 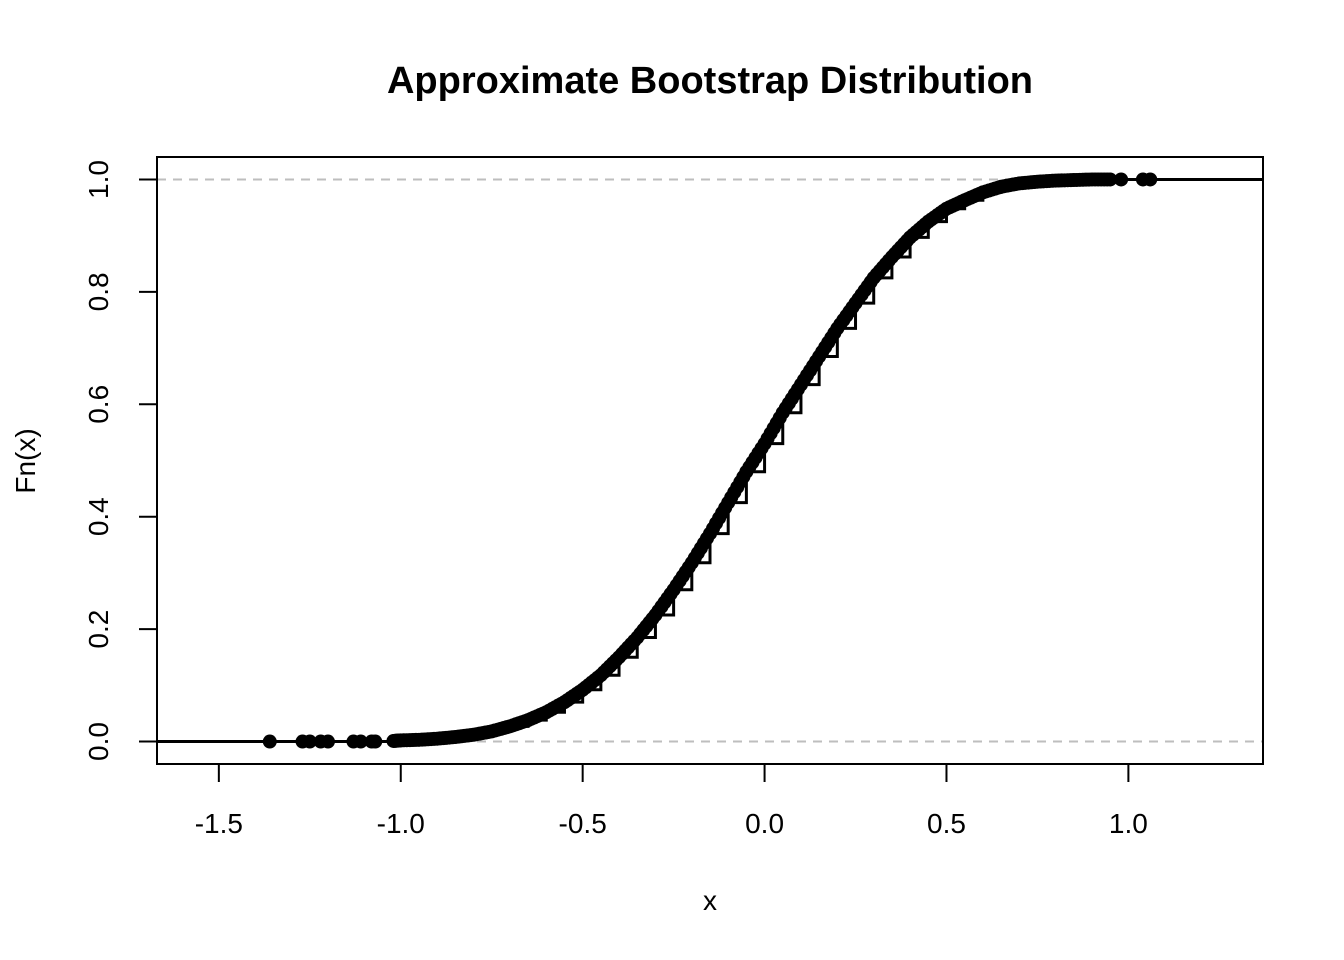 I want to click on x-axis: -1.5 -1.0 -0.5 0.0 0.5 1.0, so click(x=671, y=801).